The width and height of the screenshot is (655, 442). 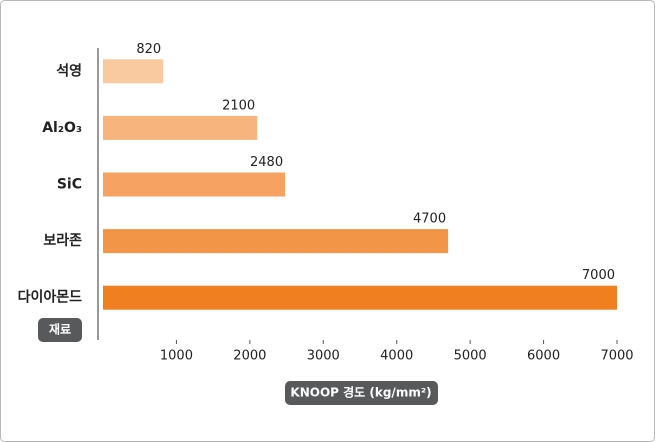 I want to click on y-tick-label: SiC, so click(x=69, y=185).